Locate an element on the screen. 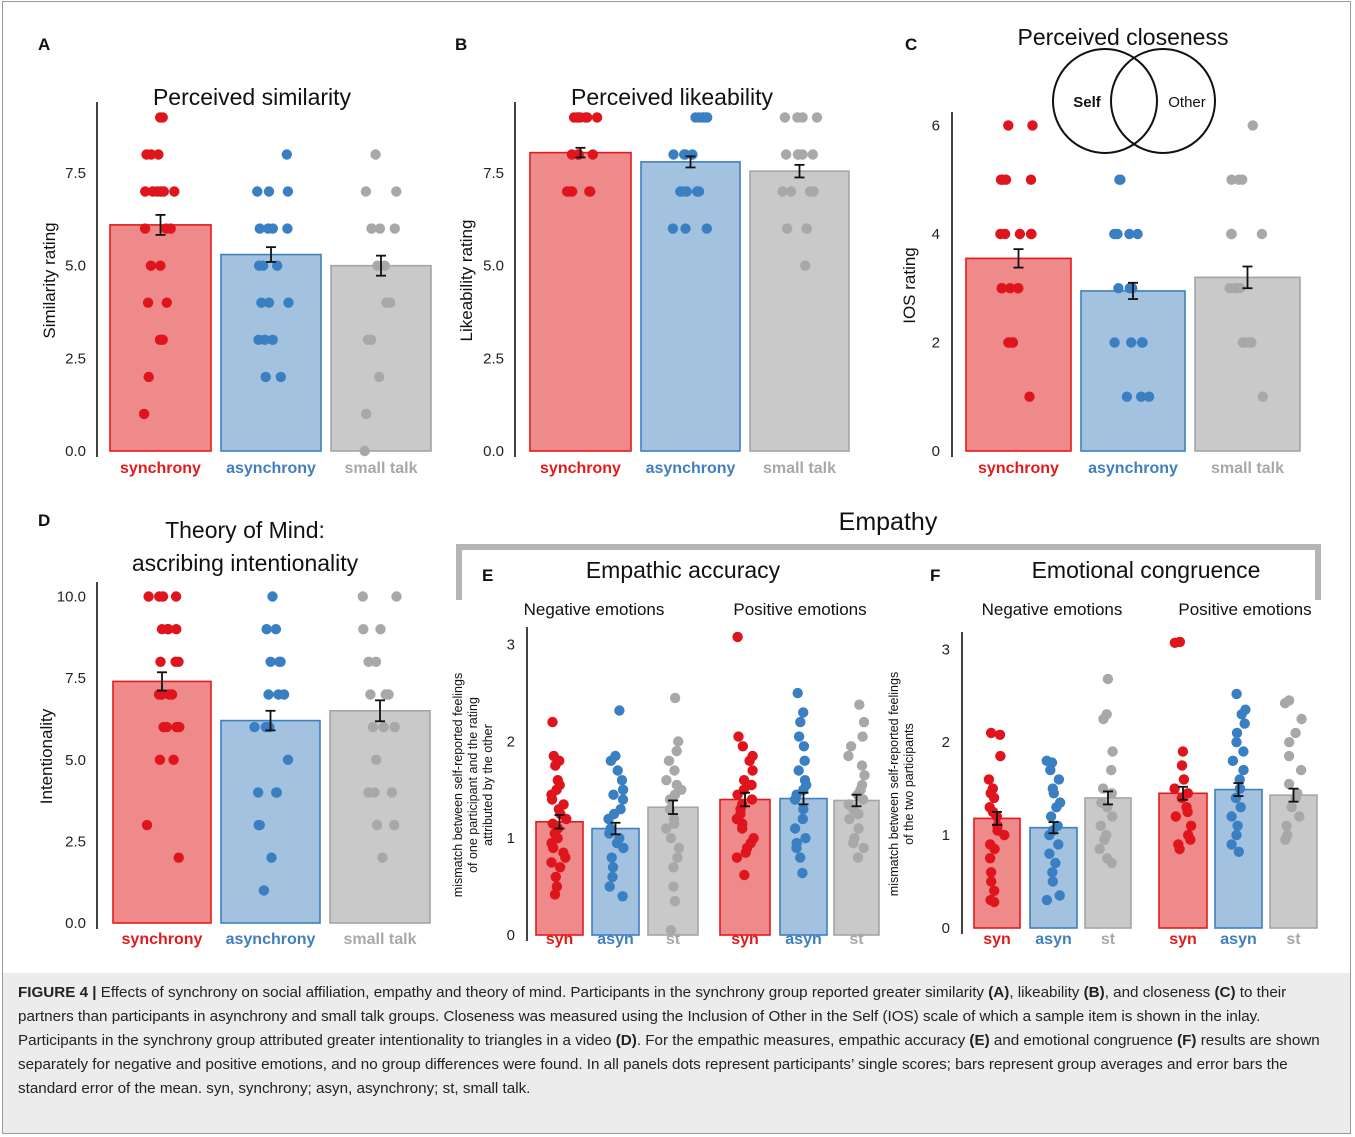  caption-text-2: , likeability is located at coordinates (1046, 992).